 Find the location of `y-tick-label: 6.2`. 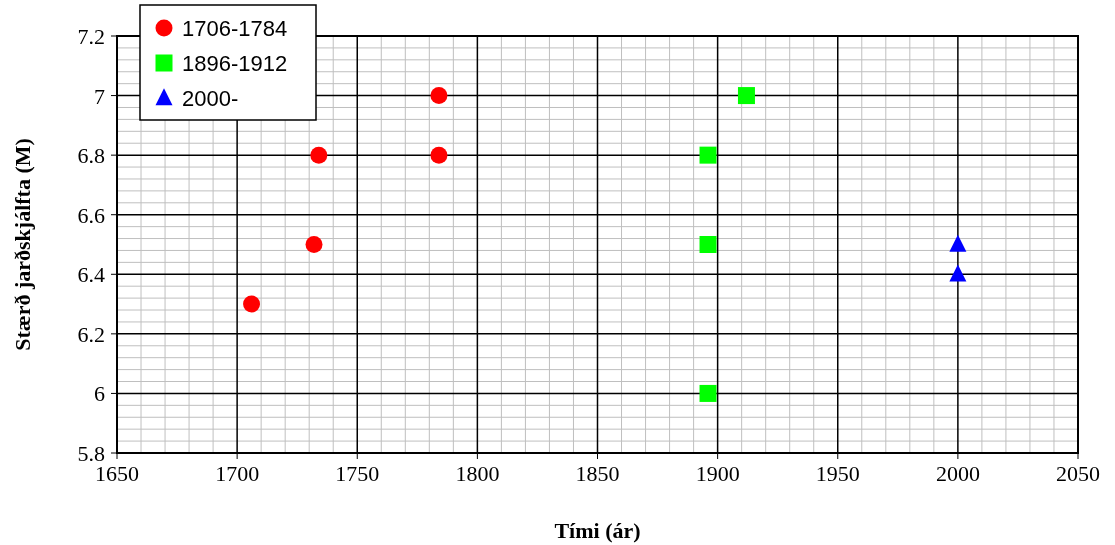

y-tick-label: 6.2 is located at coordinates (91, 334).